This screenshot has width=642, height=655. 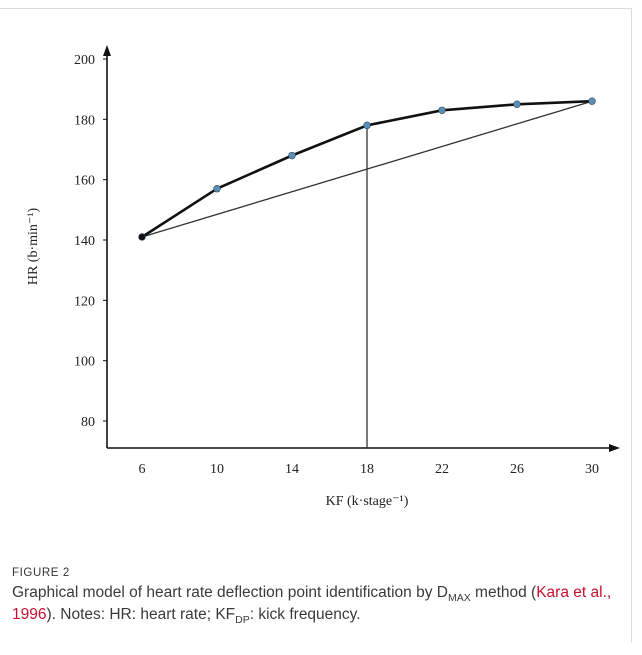 I want to click on x-axis-title: KF (k·stage⁻¹), so click(x=367, y=501).